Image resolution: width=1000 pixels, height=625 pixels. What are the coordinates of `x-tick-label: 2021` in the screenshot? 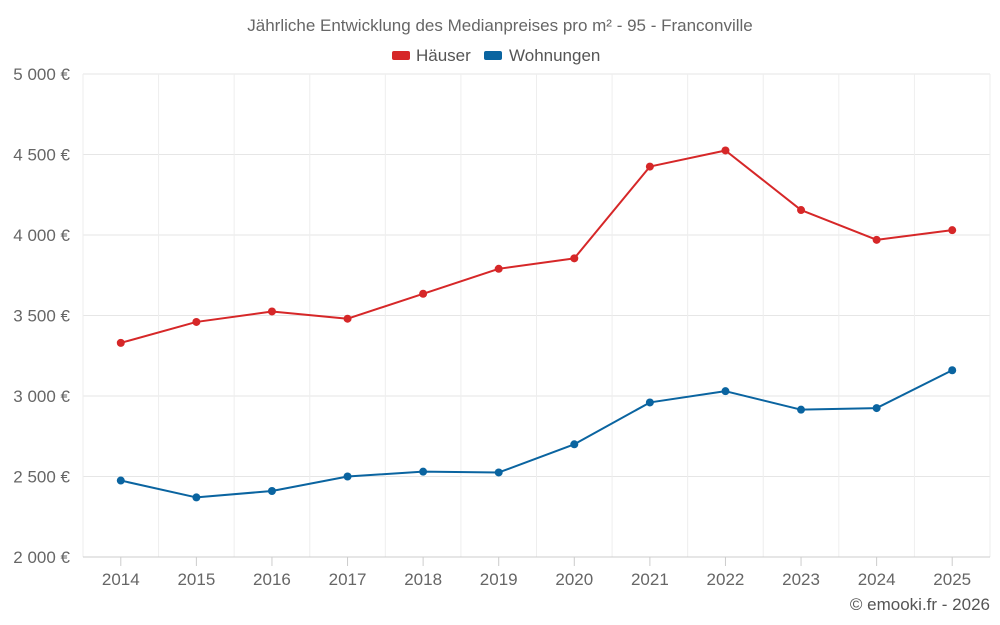 It's located at (650, 579).